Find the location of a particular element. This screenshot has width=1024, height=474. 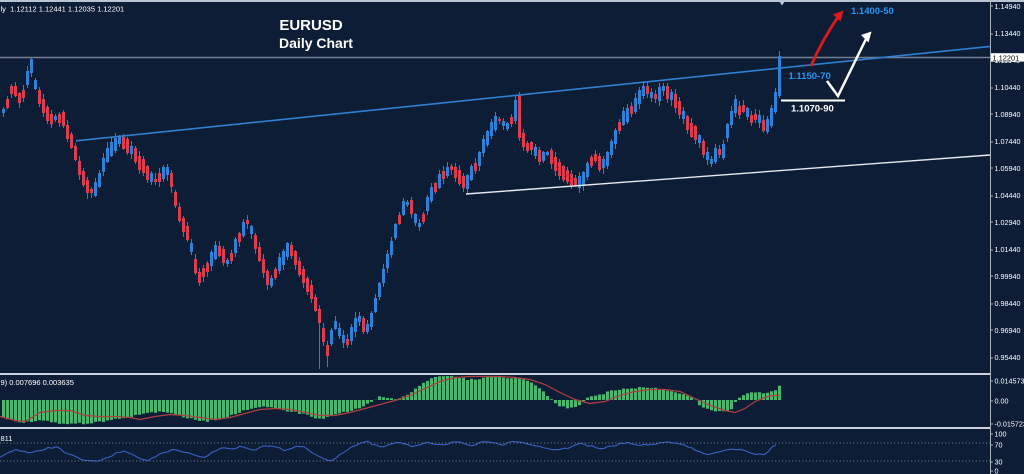

svg-text: 0.96940 is located at coordinates (1008, 330).